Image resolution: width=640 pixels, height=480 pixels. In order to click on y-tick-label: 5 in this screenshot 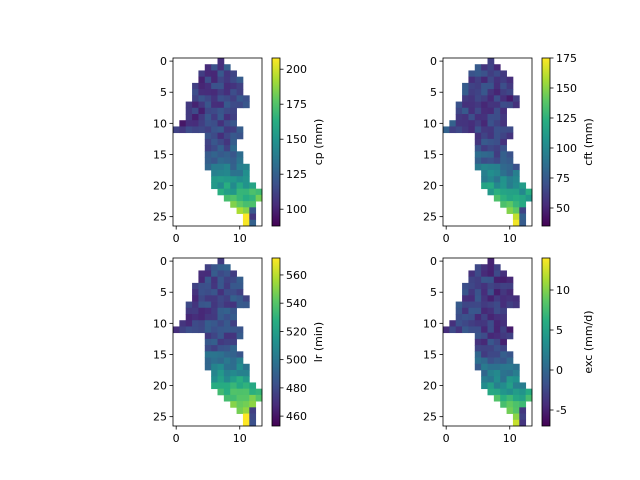, I will do `click(163, 292)`.